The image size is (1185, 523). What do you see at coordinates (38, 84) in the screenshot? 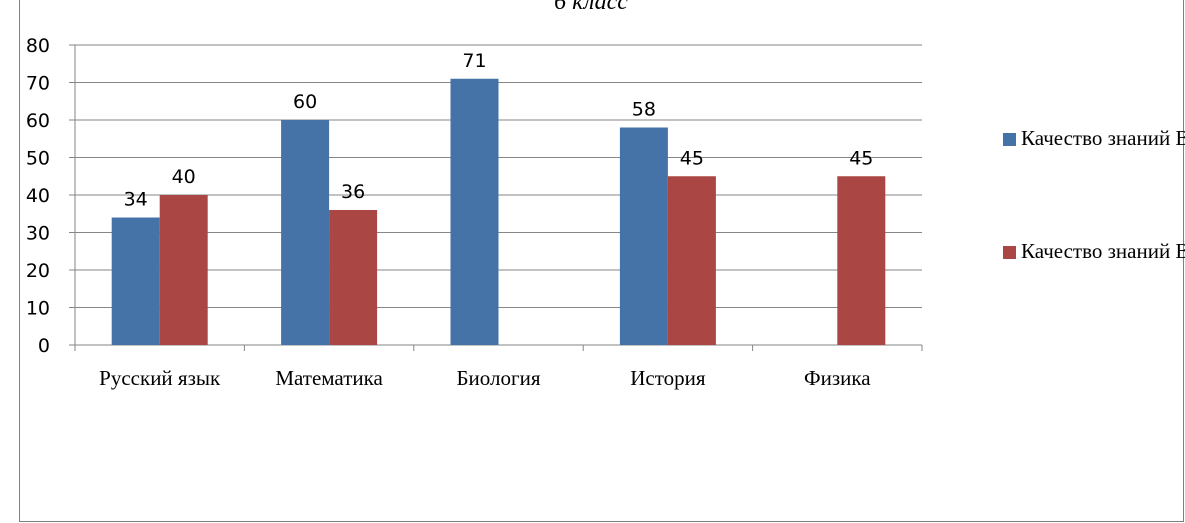
I see `y-tick-label: 70` at bounding box center [38, 84].